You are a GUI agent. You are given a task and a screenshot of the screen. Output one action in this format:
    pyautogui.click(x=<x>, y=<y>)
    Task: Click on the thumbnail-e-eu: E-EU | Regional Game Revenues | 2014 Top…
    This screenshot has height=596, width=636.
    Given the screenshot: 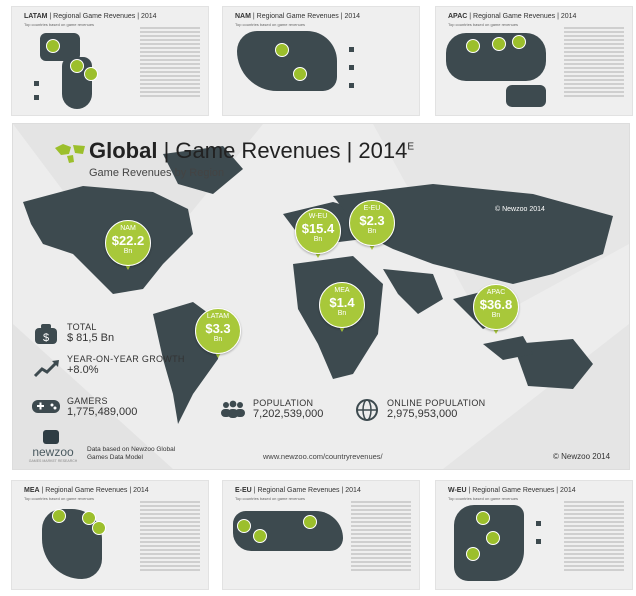 What is the action you would take?
    pyautogui.click(x=321, y=535)
    